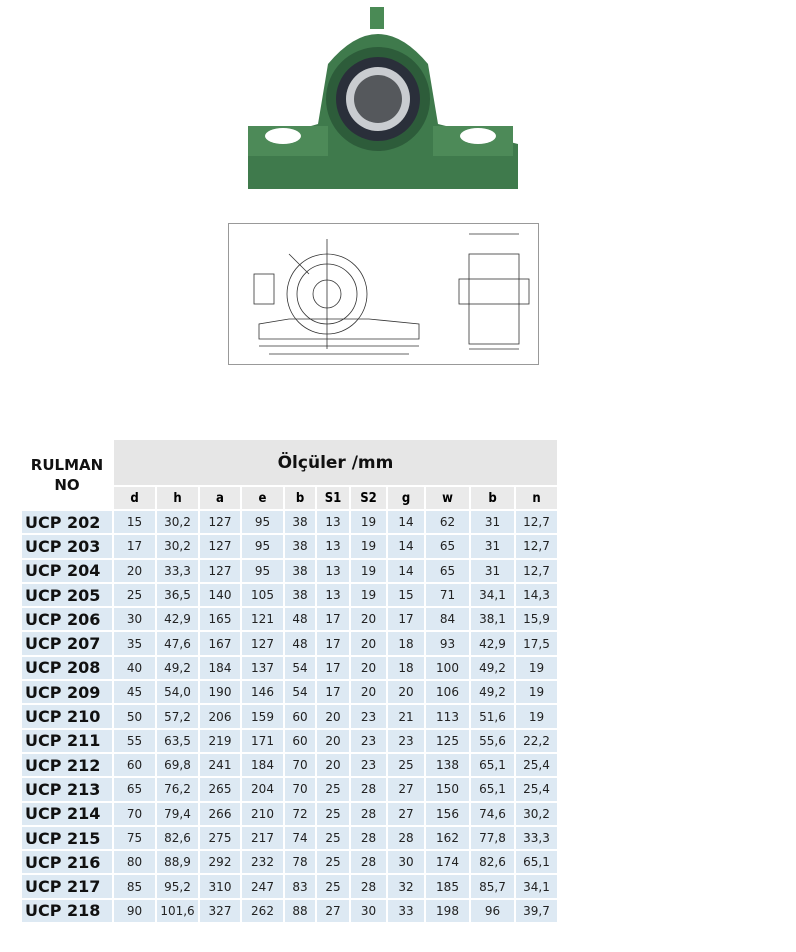 The image size is (796, 952). I want to click on dimension-cell: 266, so click(220, 813).